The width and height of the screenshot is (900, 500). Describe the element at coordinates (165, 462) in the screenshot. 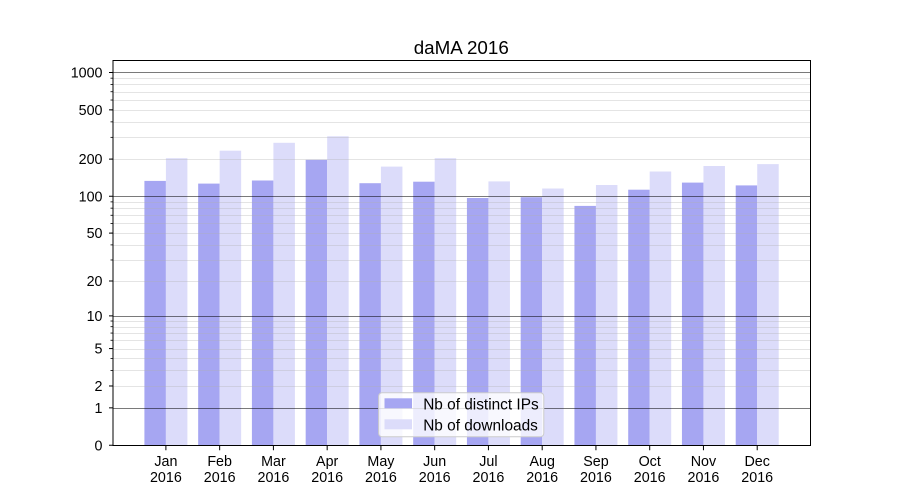

I see `svg-text: Jan` at that location.